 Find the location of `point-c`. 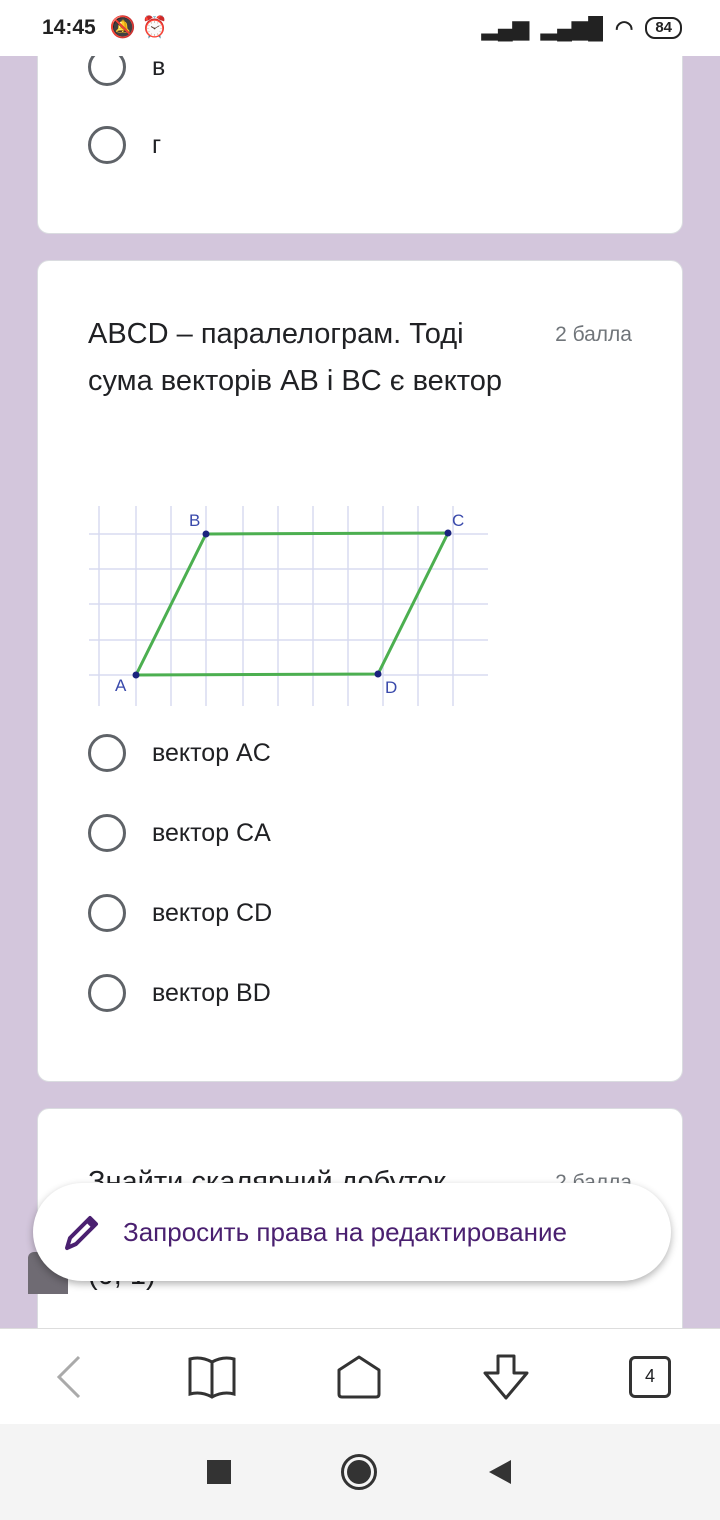

point-c is located at coordinates (448, 533).